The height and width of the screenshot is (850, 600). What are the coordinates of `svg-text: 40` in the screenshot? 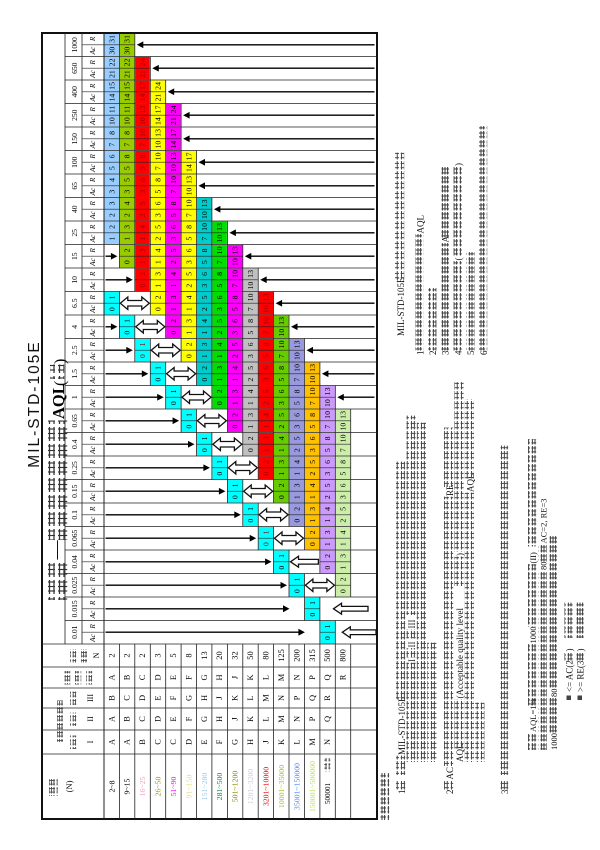 It's located at (74, 209).